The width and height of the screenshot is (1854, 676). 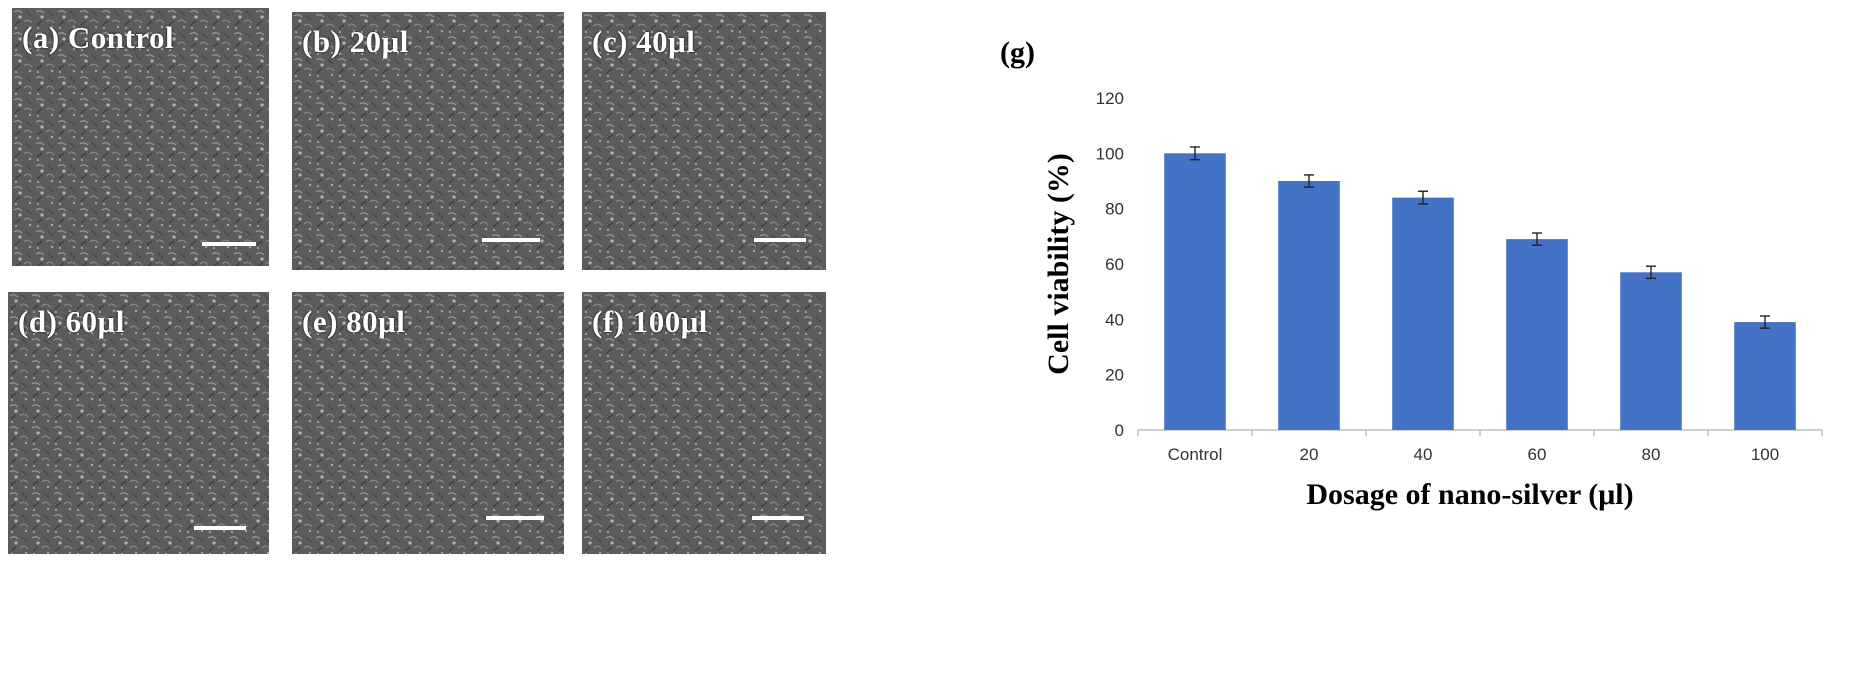 I want to click on micrograph-panel-d: (d) 60μl, so click(x=138, y=423).